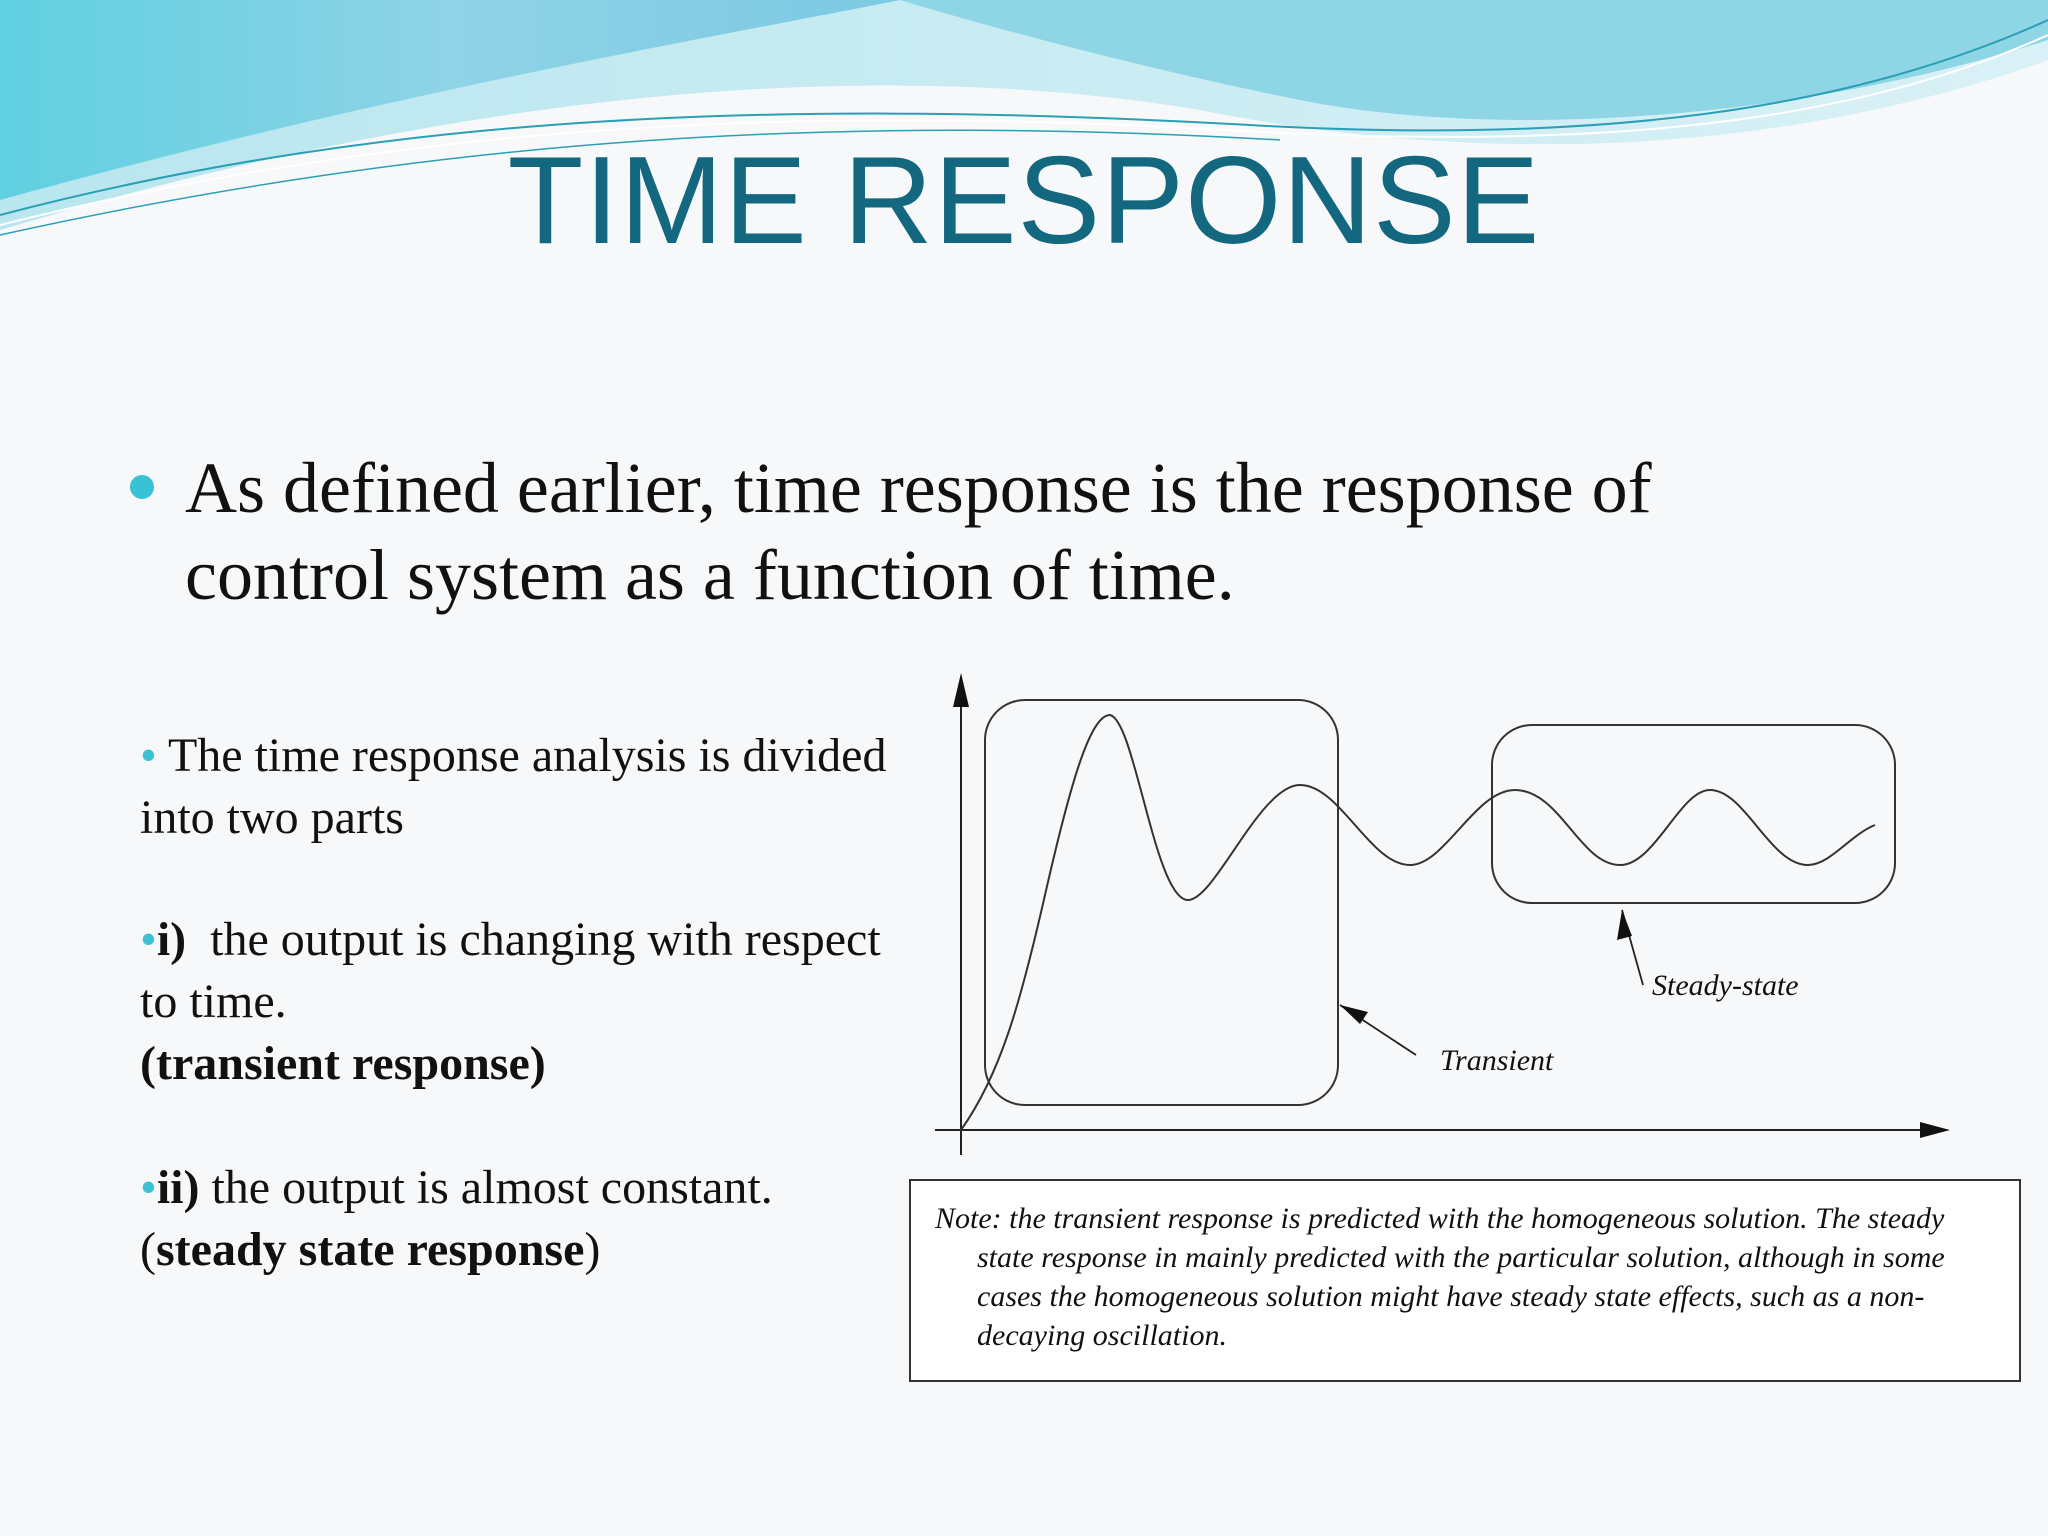  Describe the element at coordinates (1354, 1014) in the screenshot. I see `transient-arrow-icon` at that location.